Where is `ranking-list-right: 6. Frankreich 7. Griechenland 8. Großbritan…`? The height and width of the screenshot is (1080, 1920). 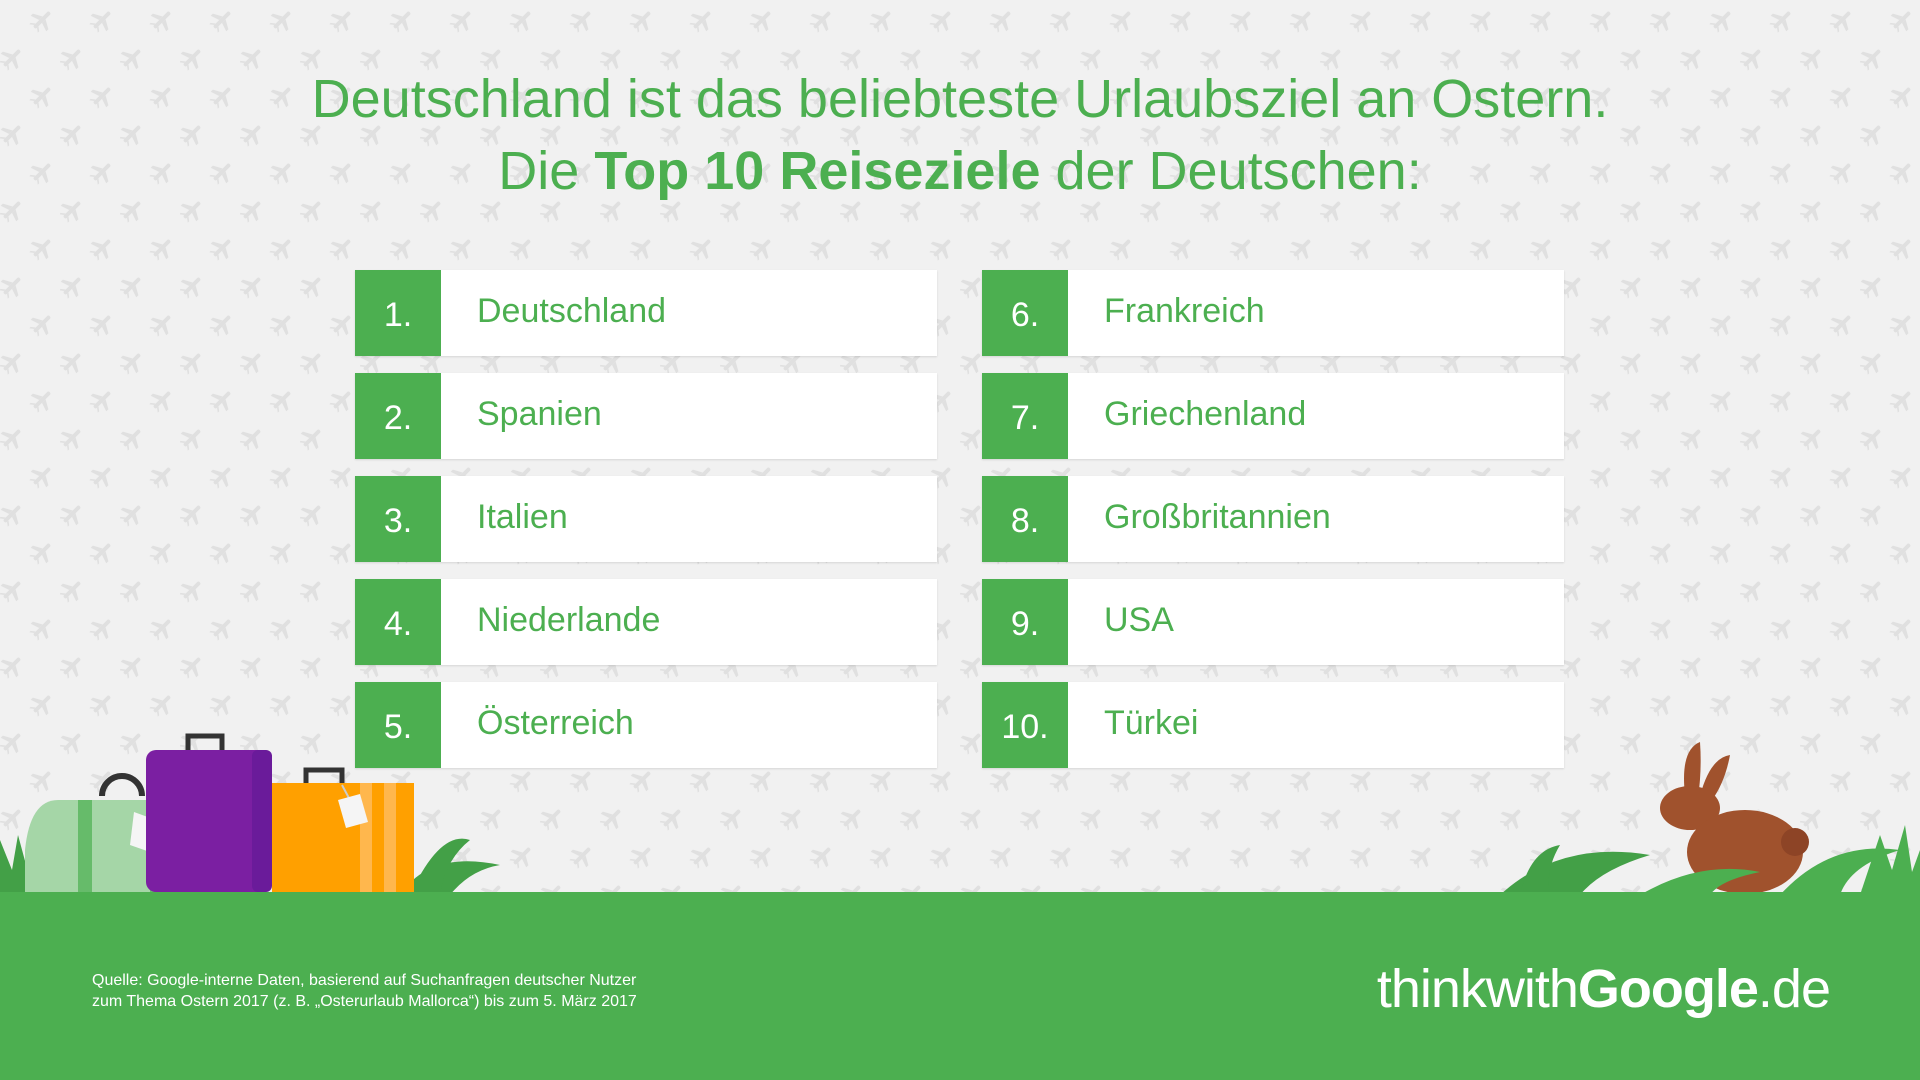 ranking-list-right: 6. Frankreich 7. Griechenland 8. Großbritan… is located at coordinates (1273, 527).